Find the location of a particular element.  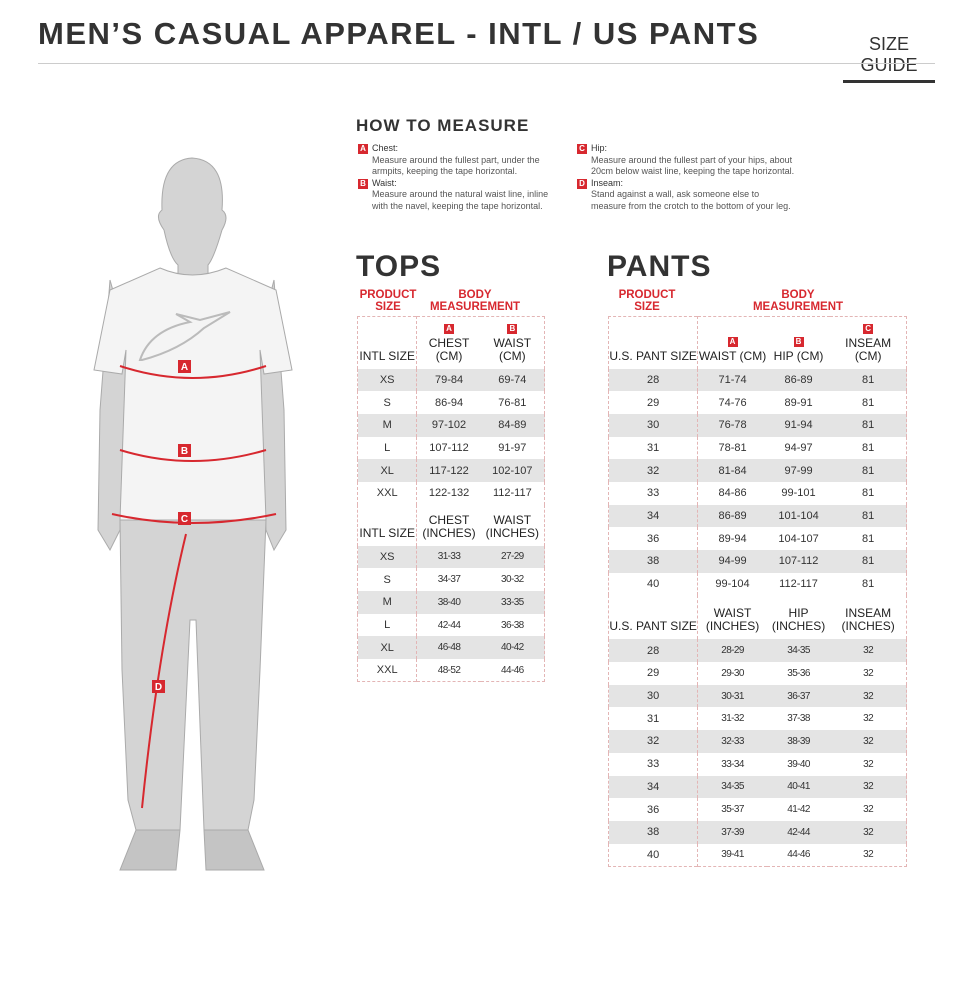

header-label: U.S. PANT SIZE is located at coordinates (653, 626).